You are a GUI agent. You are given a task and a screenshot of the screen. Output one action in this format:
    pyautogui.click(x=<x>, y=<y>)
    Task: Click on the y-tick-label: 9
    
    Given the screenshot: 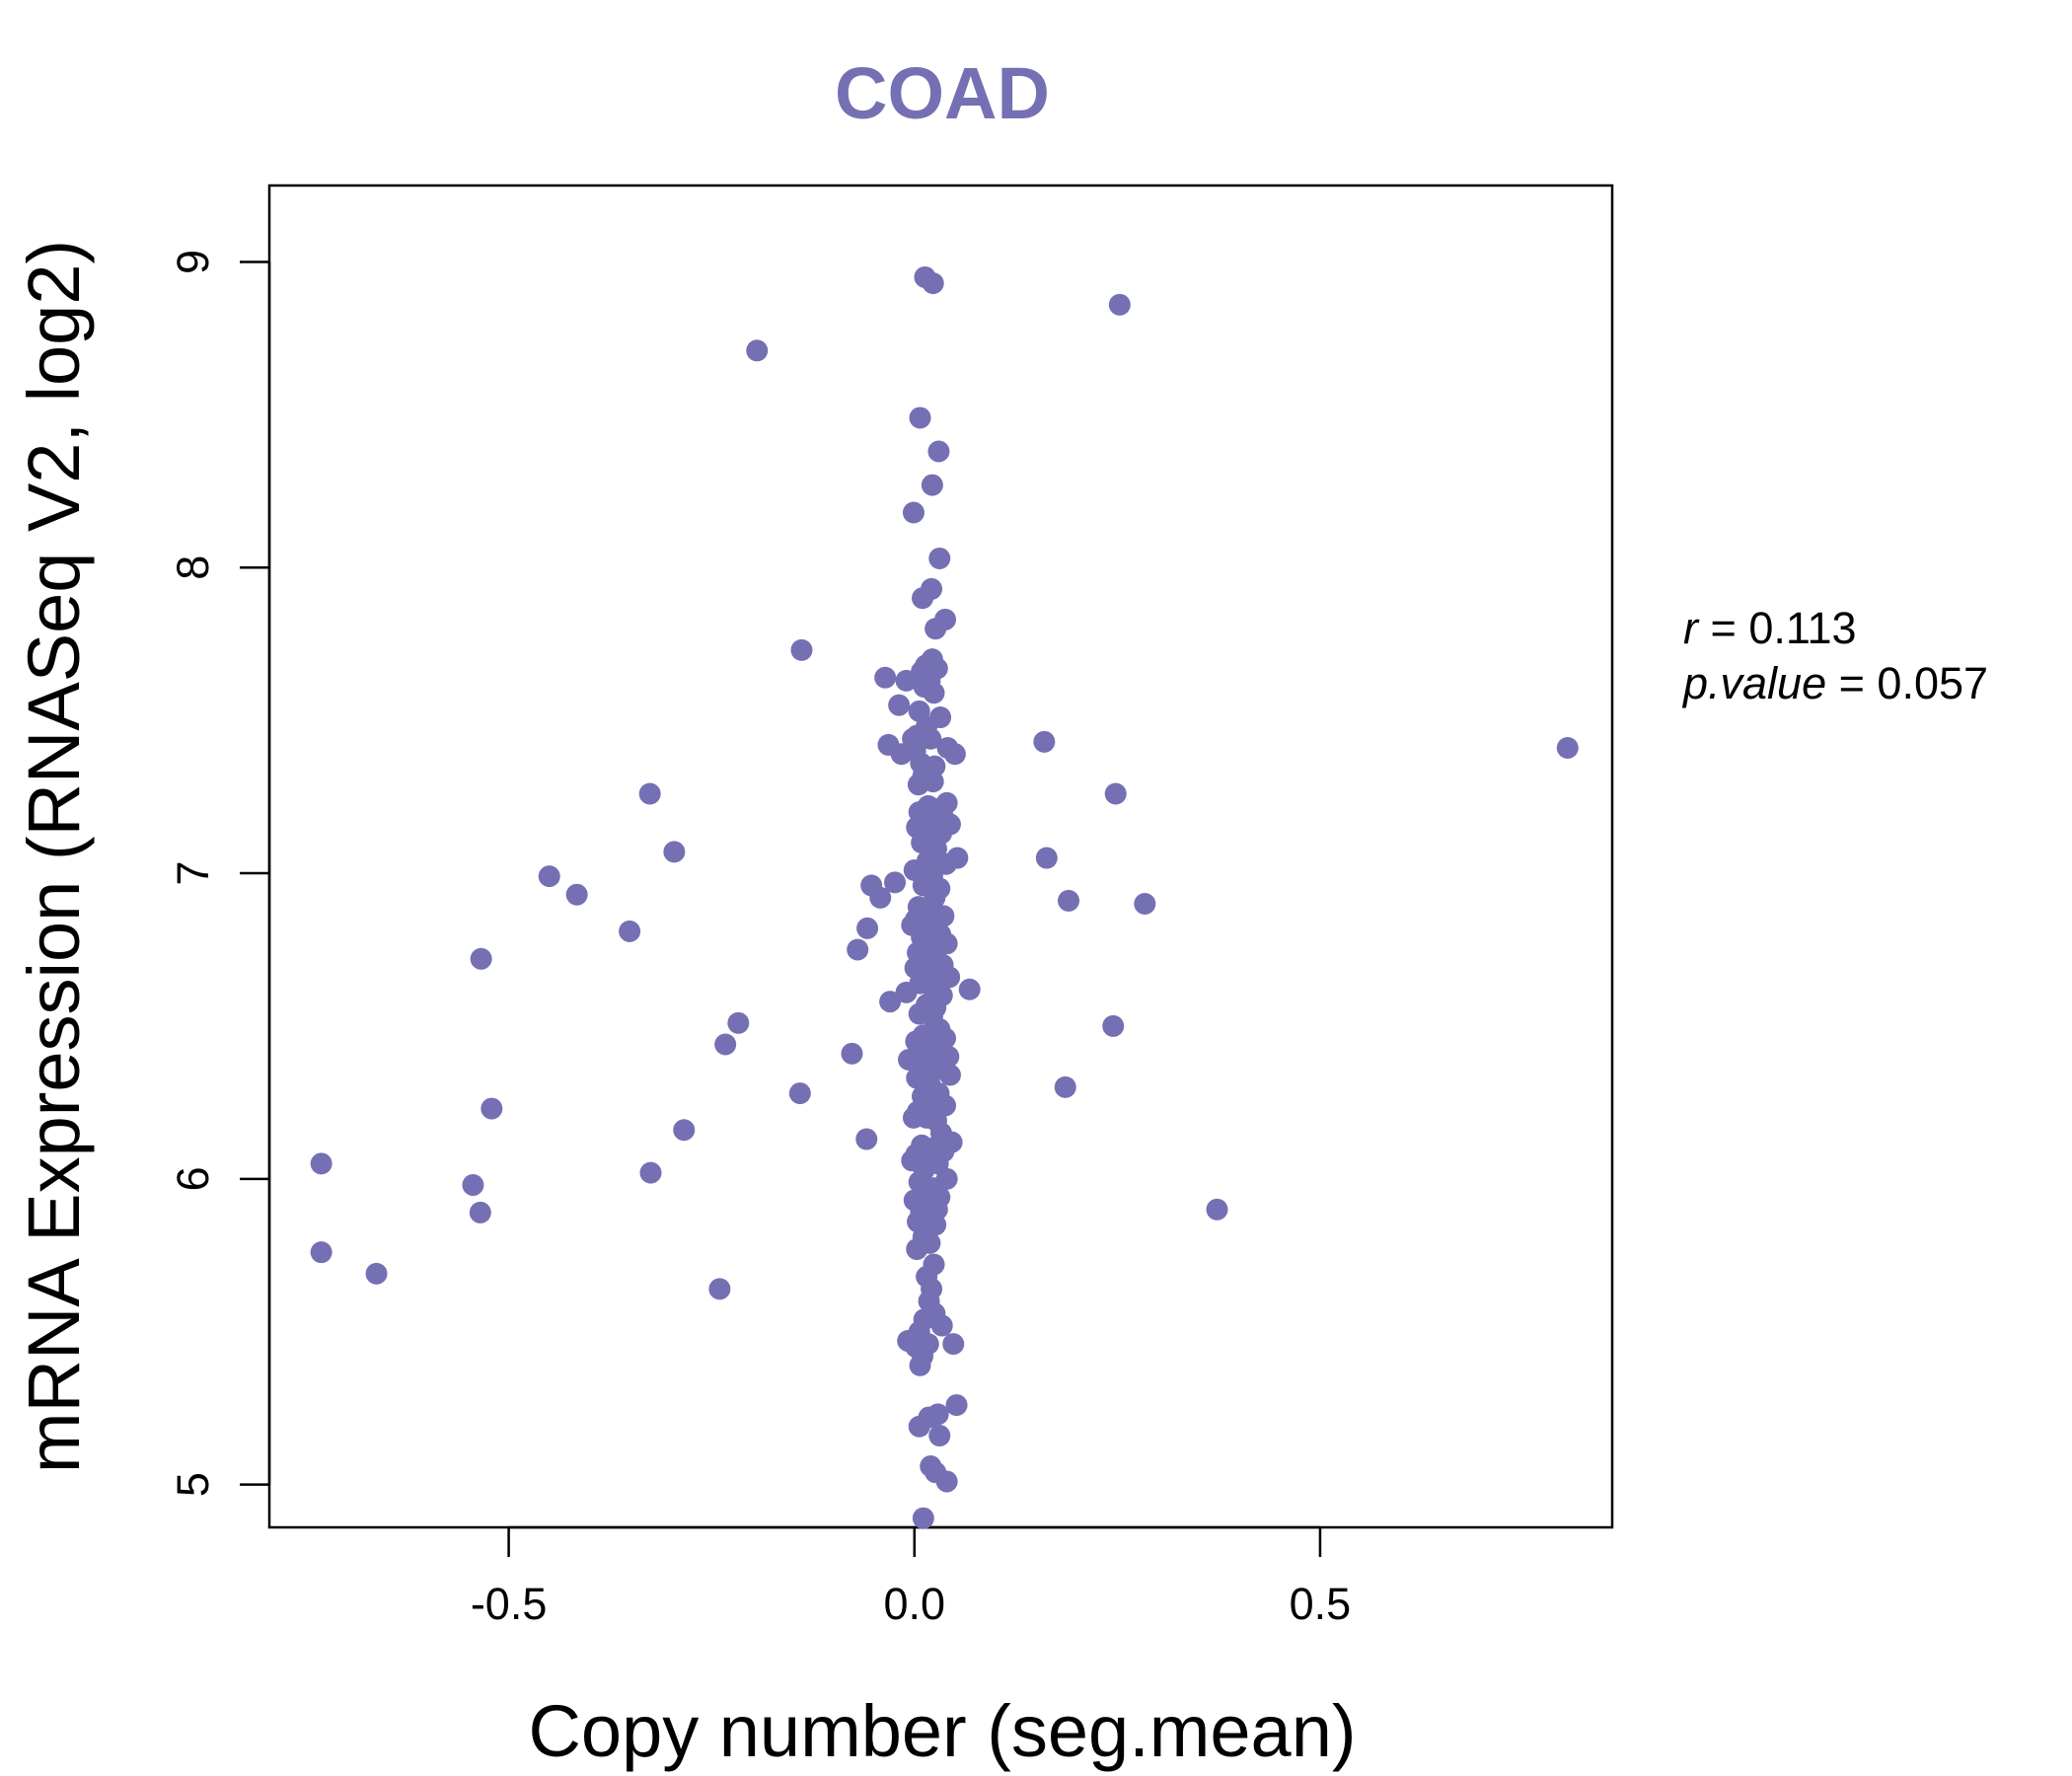 What is the action you would take?
    pyautogui.click(x=193, y=262)
    